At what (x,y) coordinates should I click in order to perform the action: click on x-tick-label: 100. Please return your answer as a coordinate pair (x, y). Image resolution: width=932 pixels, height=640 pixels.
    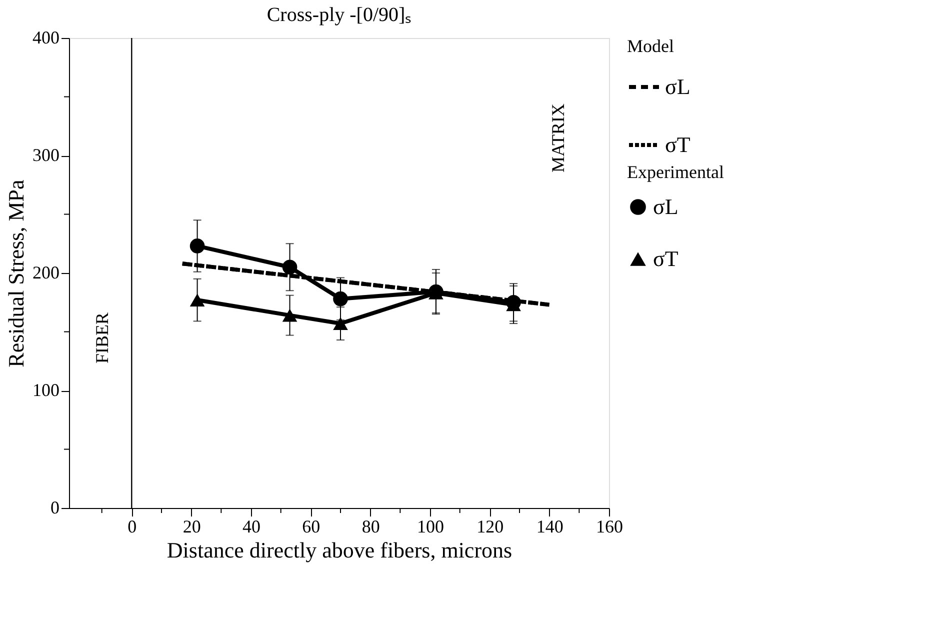
    Looking at the image, I should click on (430, 526).